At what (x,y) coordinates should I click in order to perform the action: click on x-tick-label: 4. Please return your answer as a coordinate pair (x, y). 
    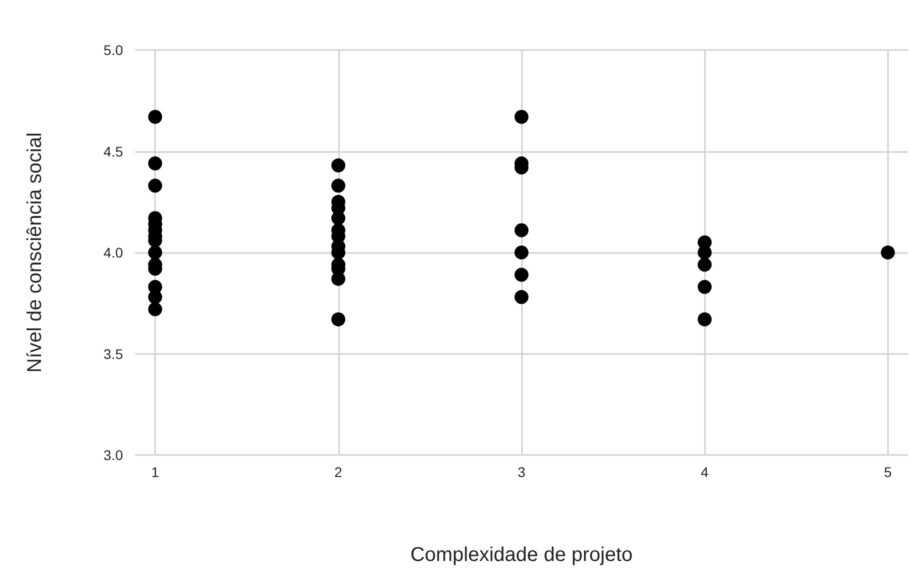
    Looking at the image, I should click on (704, 472).